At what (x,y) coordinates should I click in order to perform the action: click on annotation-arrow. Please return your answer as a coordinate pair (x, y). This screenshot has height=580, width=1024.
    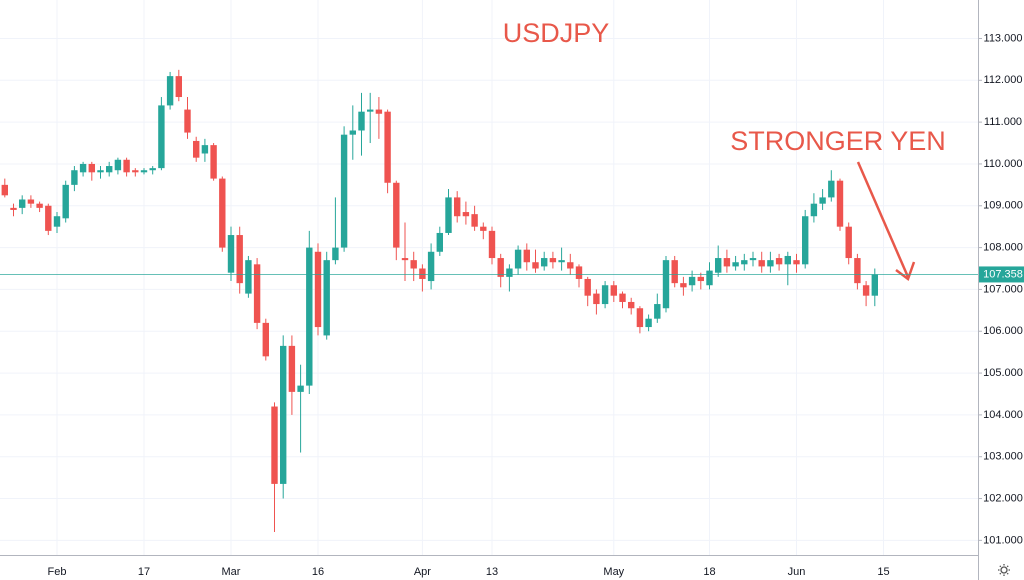
    Looking at the image, I should click on (886, 221).